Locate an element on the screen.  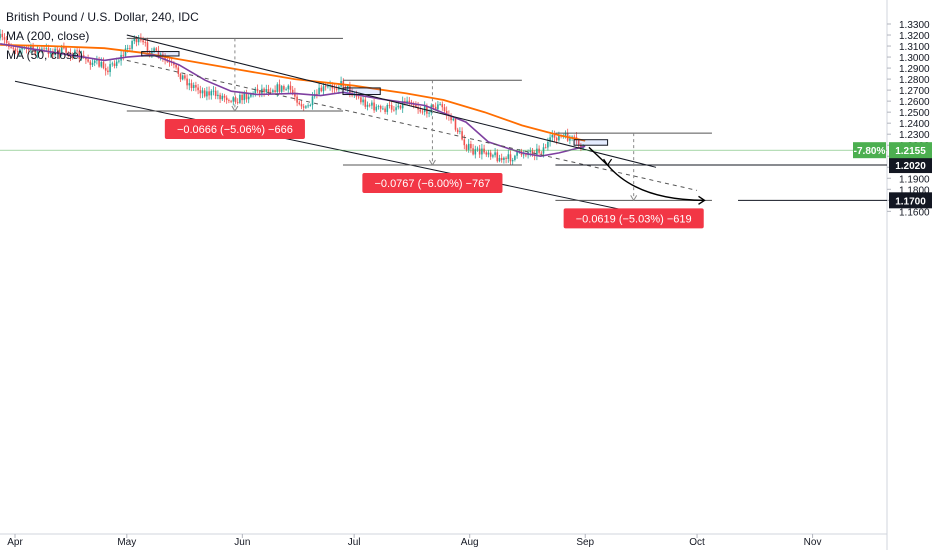
time-tick-label: Sep is located at coordinates (585, 542).